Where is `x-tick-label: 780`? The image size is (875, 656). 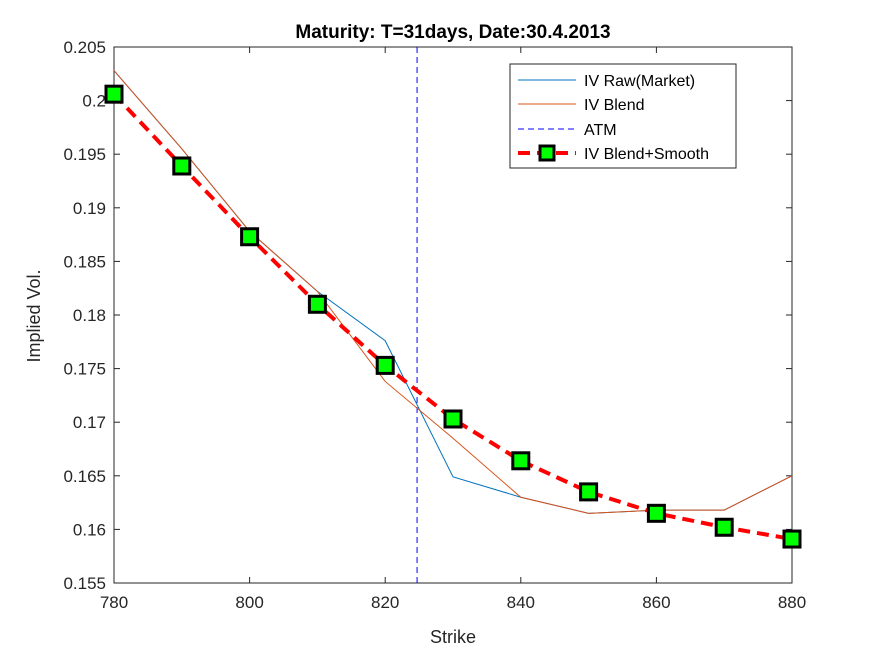
x-tick-label: 780 is located at coordinates (114, 602).